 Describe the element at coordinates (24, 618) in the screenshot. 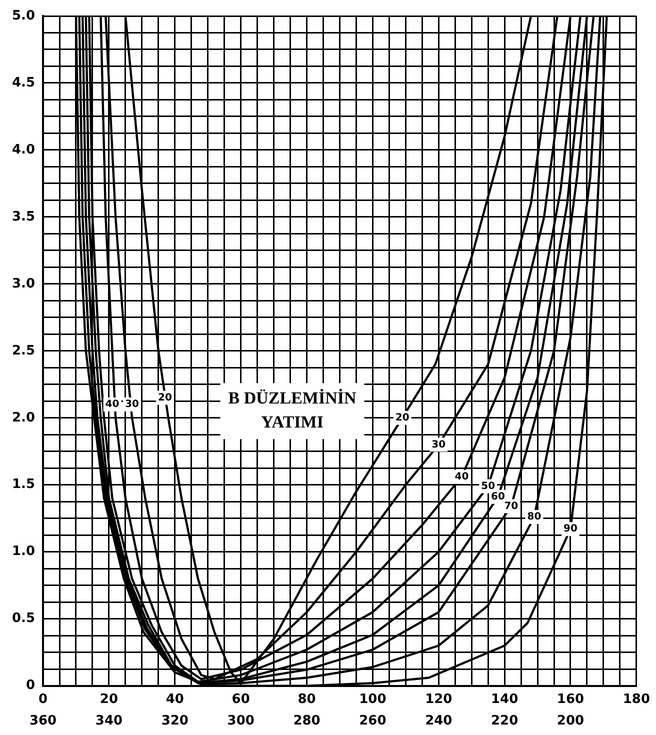

I see `y-tick-label: 0.5` at that location.